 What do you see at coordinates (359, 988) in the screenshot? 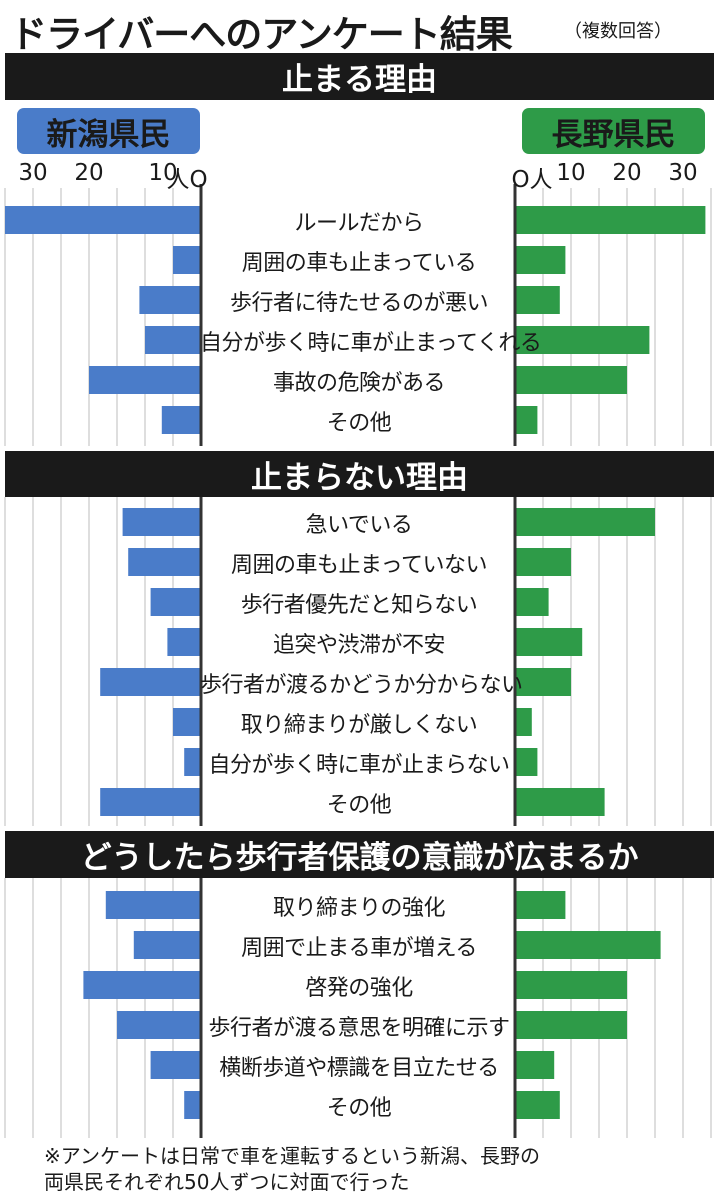
I see `row-label: 啓発の強化` at bounding box center [359, 988].